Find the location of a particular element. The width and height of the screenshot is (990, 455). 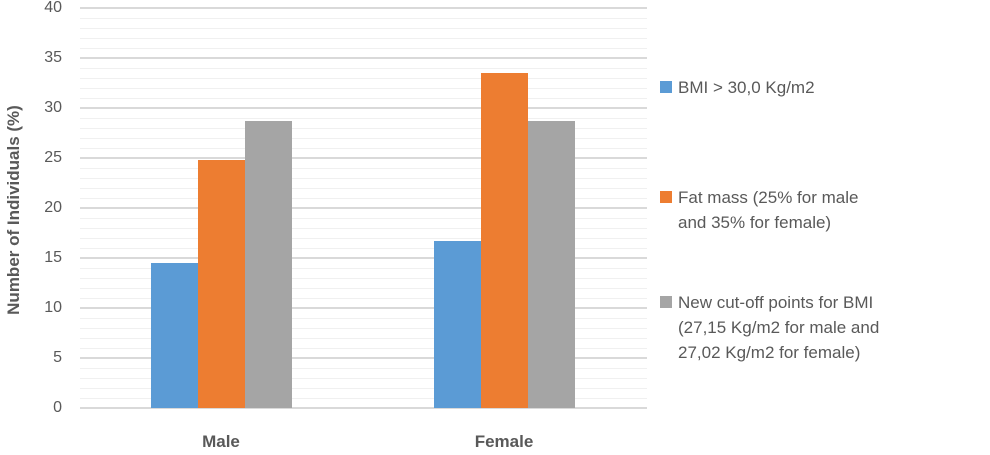

legend-label: New cut-off points for BMI is located at coordinates (776, 302).